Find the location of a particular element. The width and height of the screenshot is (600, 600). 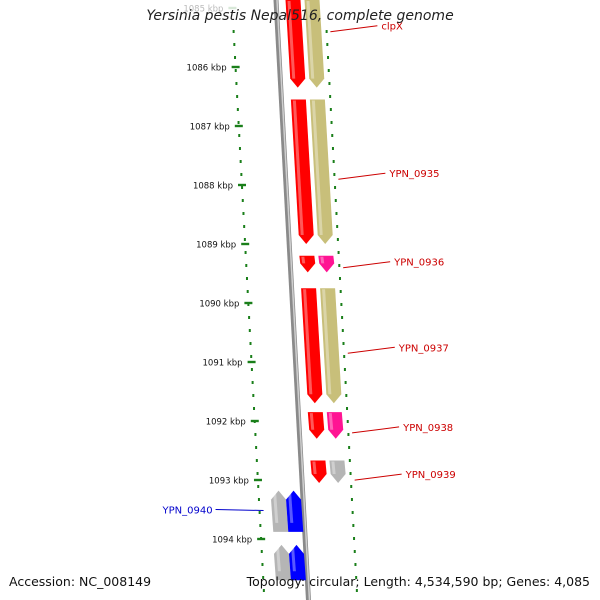

gene-label-ypn_0936: YPN_0936 is located at coordinates (393, 263).